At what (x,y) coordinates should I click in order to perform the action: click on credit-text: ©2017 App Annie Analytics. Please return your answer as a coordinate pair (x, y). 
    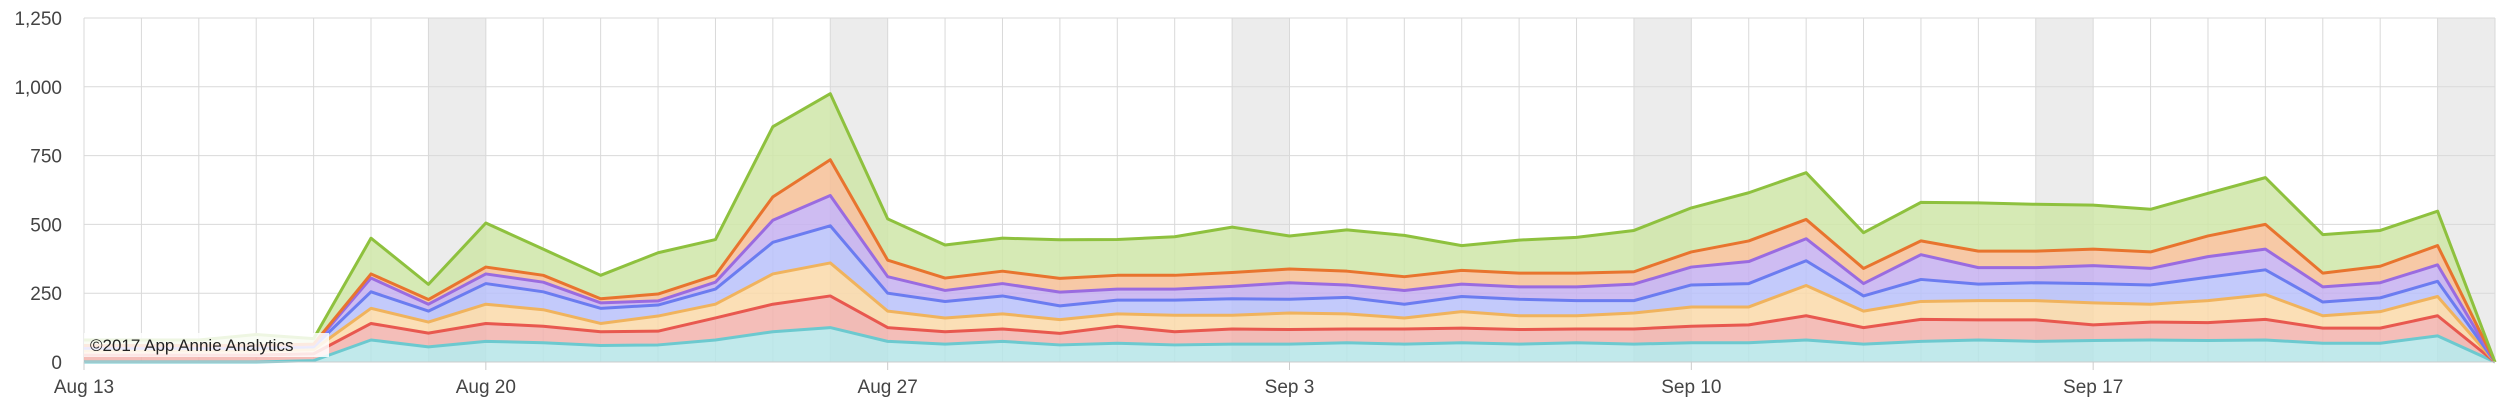
    Looking at the image, I should click on (191, 345).